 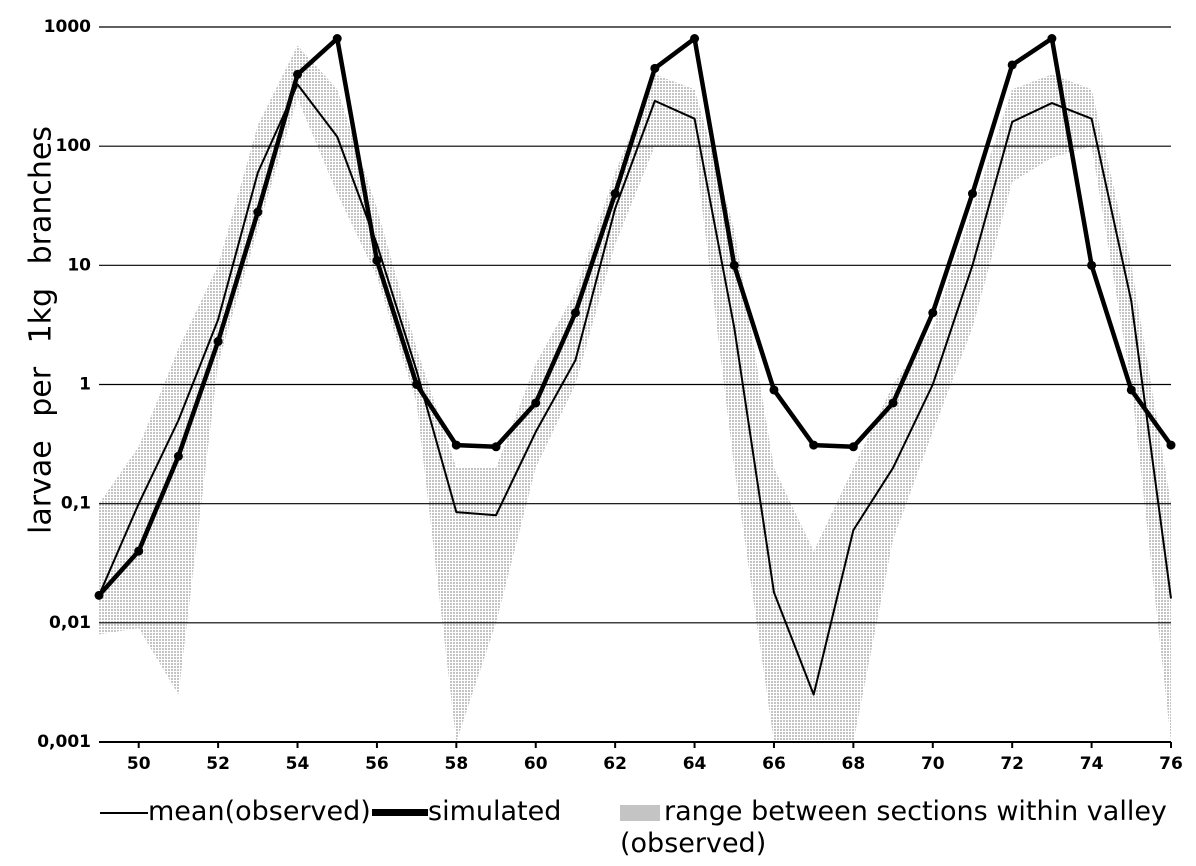 I want to click on x-tick-label: 74, so click(x=1092, y=764).